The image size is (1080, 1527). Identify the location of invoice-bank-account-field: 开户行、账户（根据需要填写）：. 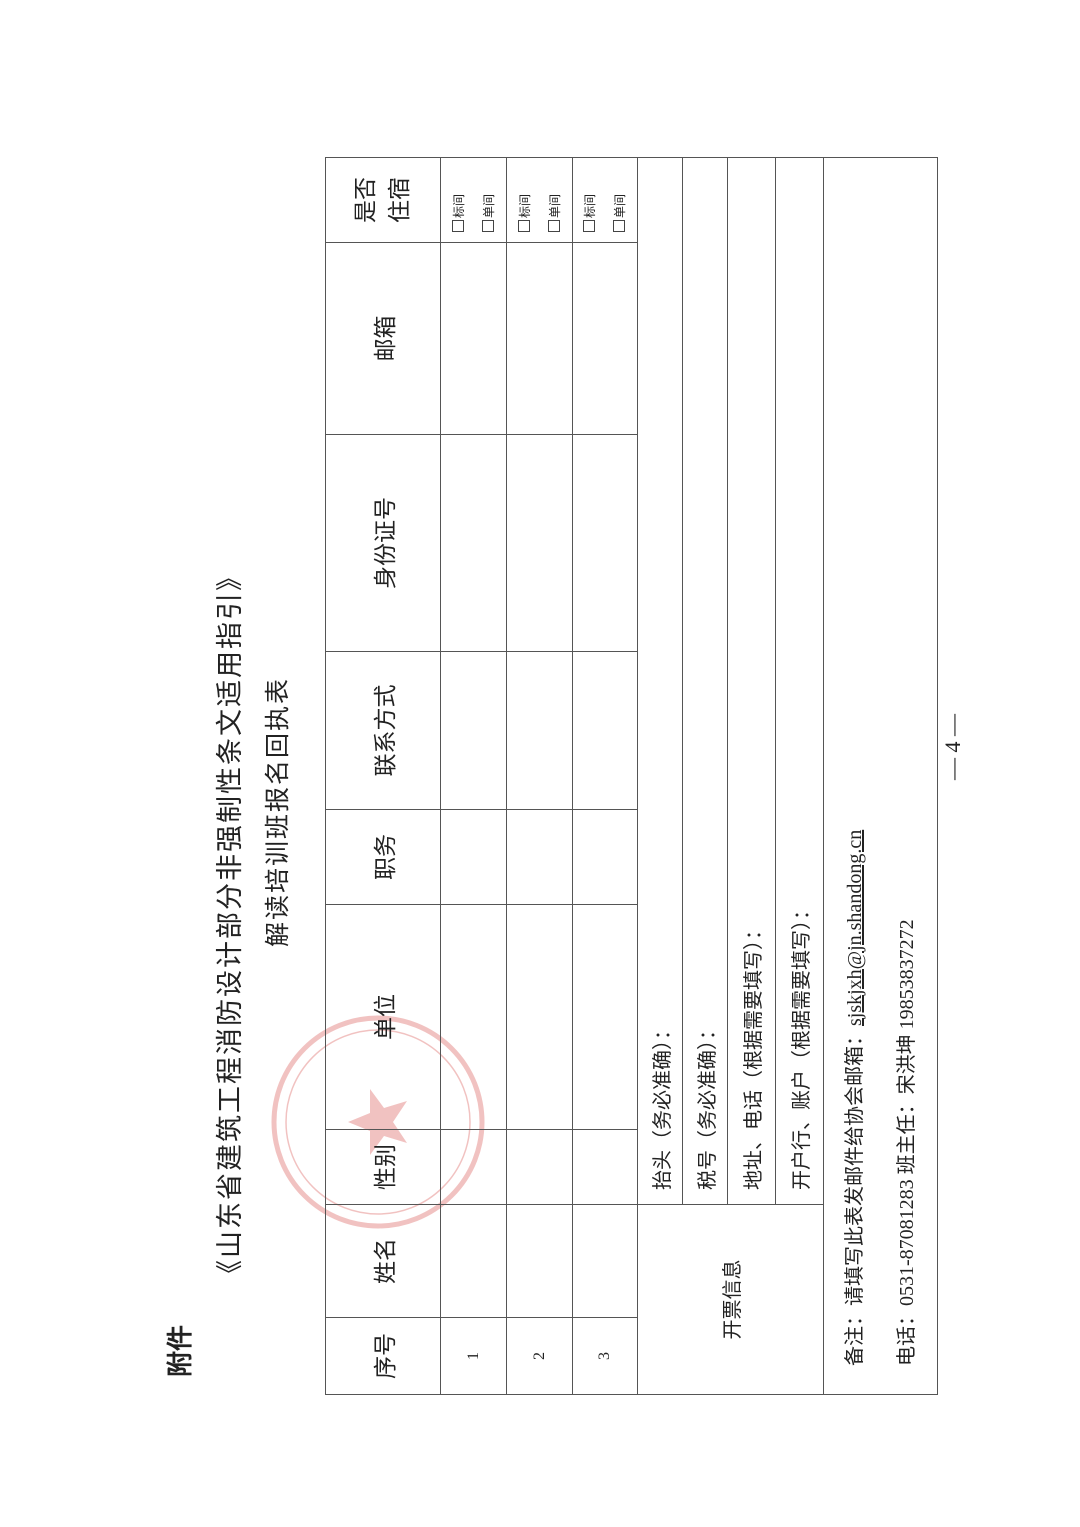
(799, 681).